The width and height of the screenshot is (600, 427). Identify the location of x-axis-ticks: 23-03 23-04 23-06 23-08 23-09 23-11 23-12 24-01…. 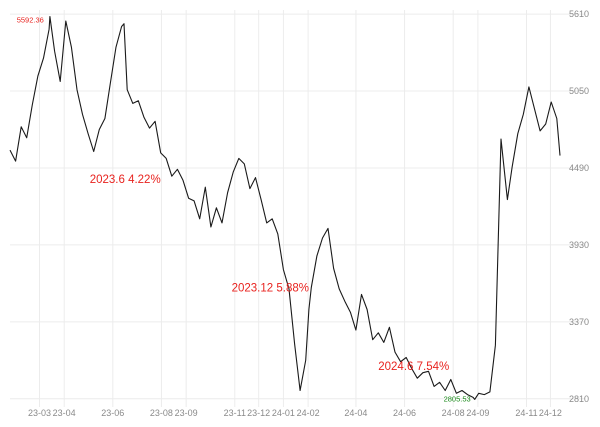
(295, 413).